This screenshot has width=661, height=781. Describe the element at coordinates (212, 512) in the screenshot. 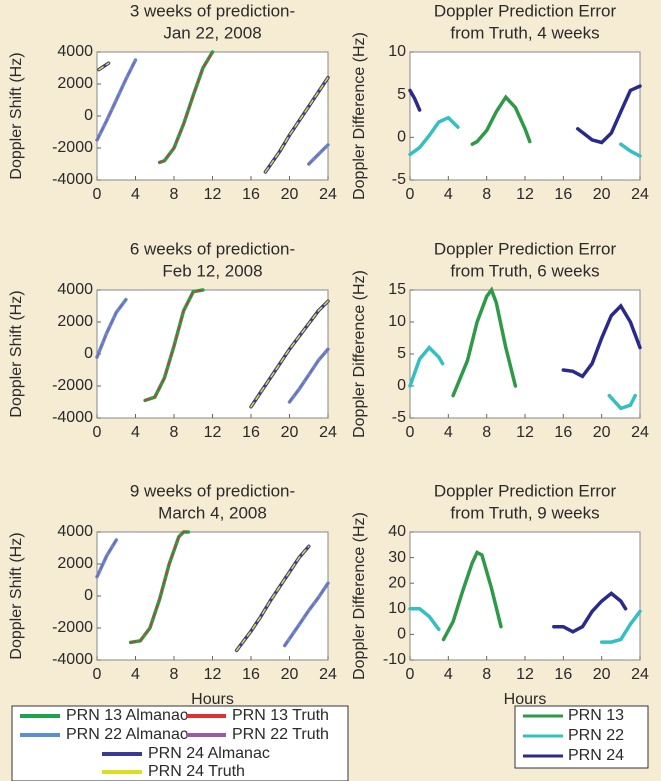

I see `chart-title: March 4, 2008` at that location.